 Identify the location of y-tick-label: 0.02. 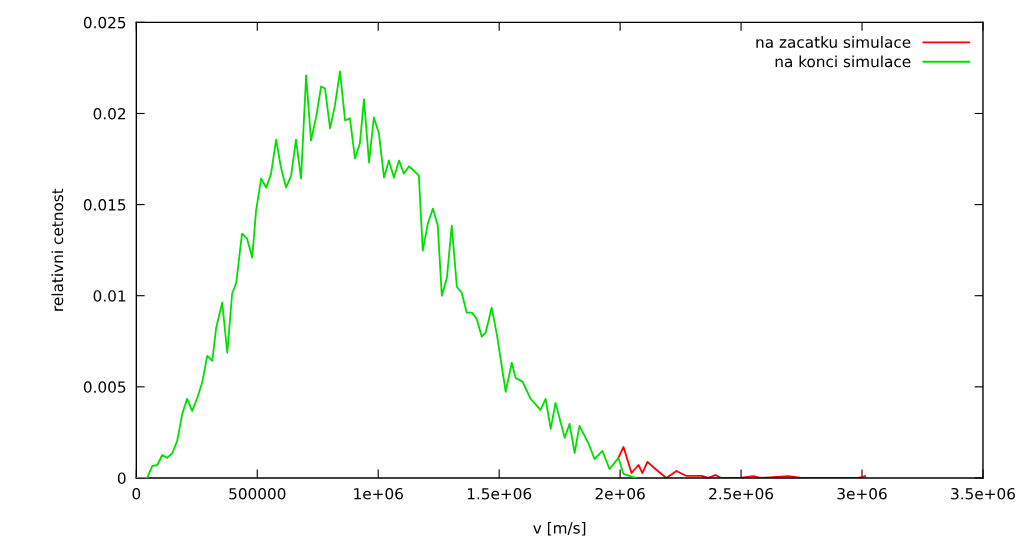
(109, 113).